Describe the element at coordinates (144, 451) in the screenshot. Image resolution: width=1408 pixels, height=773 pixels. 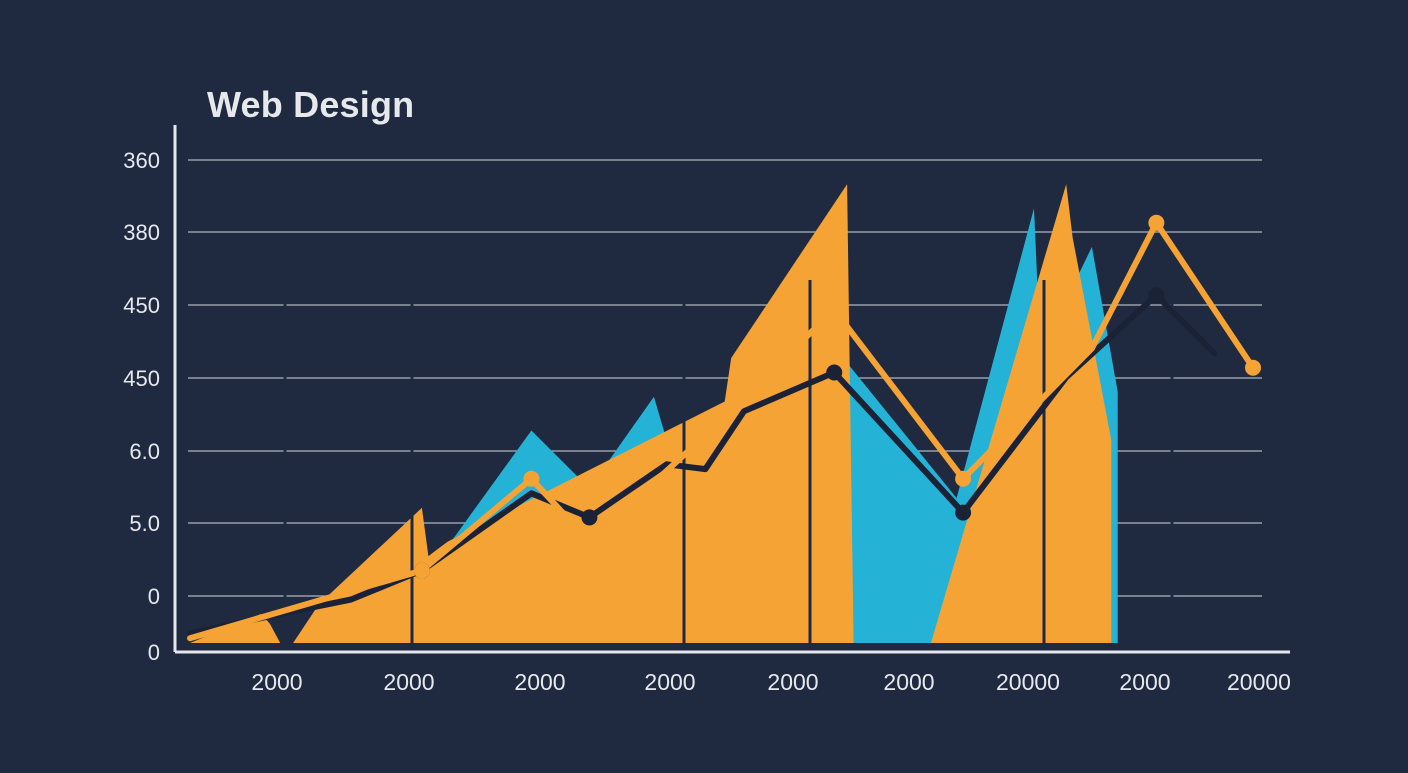
I see `y-tick-label: 6.0` at that location.